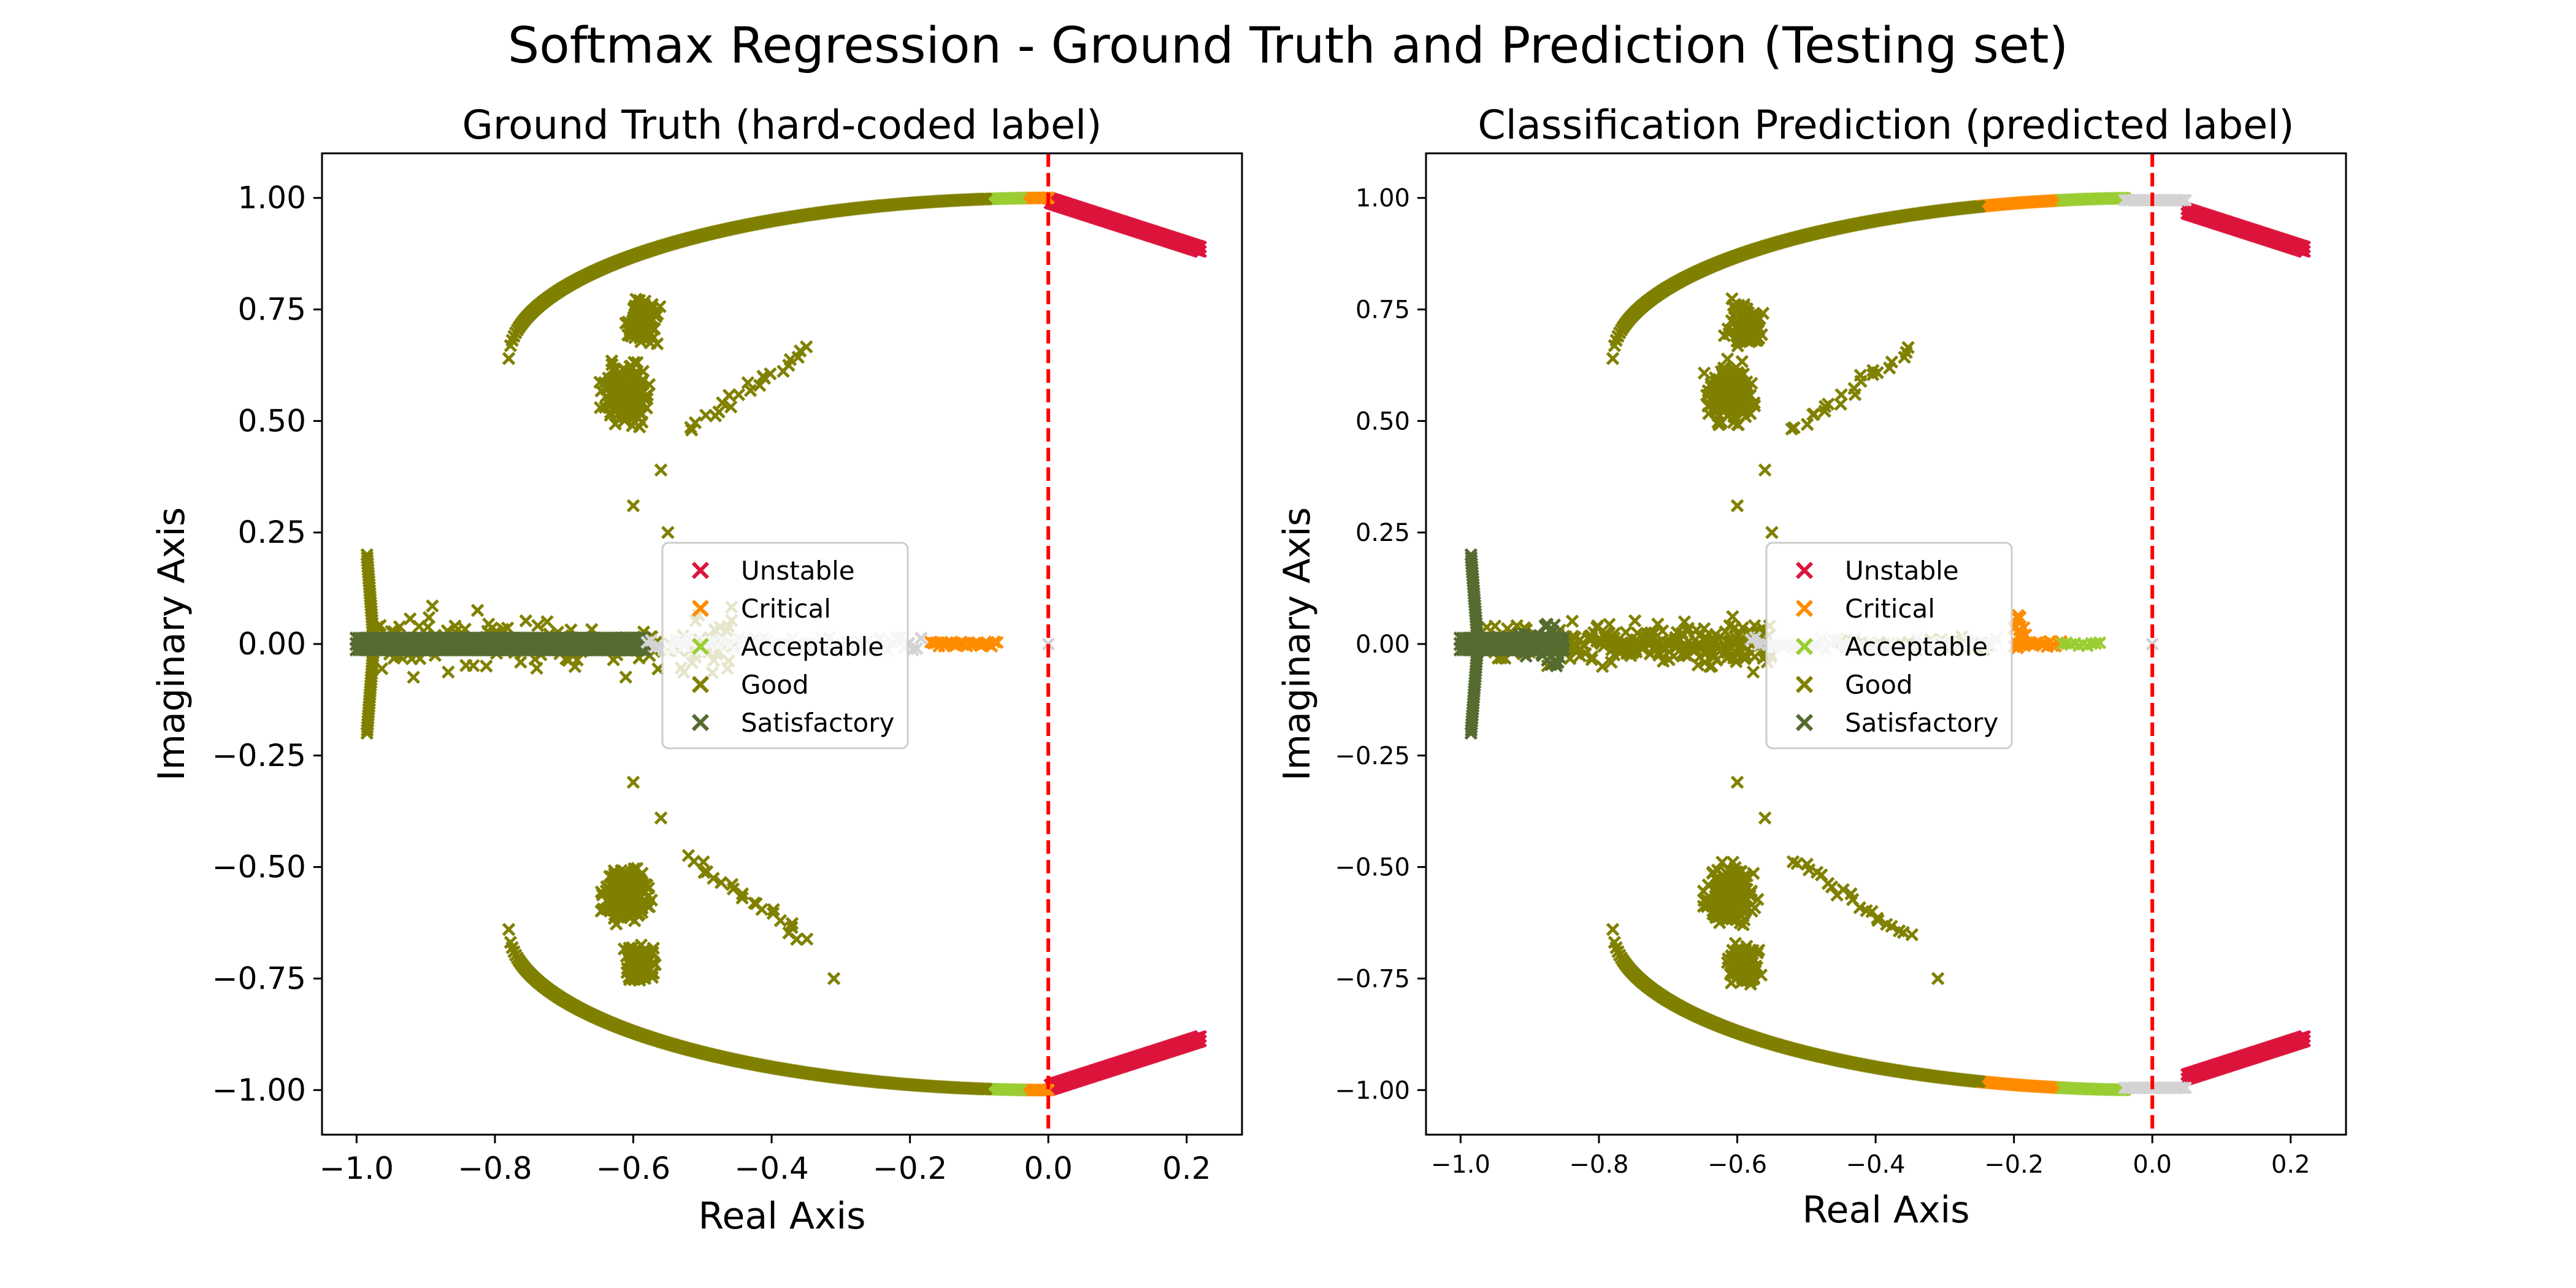 This screenshot has width=2576, height=1288. I want to click on series-unstable, so click(2246, 644).